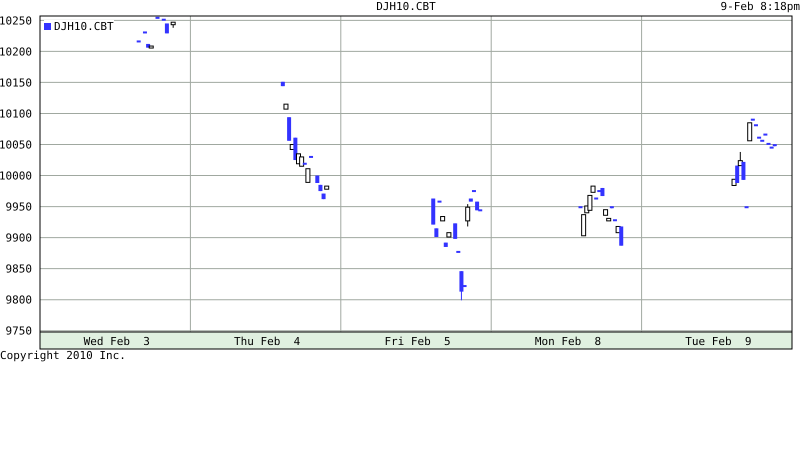 This screenshot has height=475, width=800. Describe the element at coordinates (63, 355) in the screenshot. I see `text: Copyright 2010 Inc.` at that location.